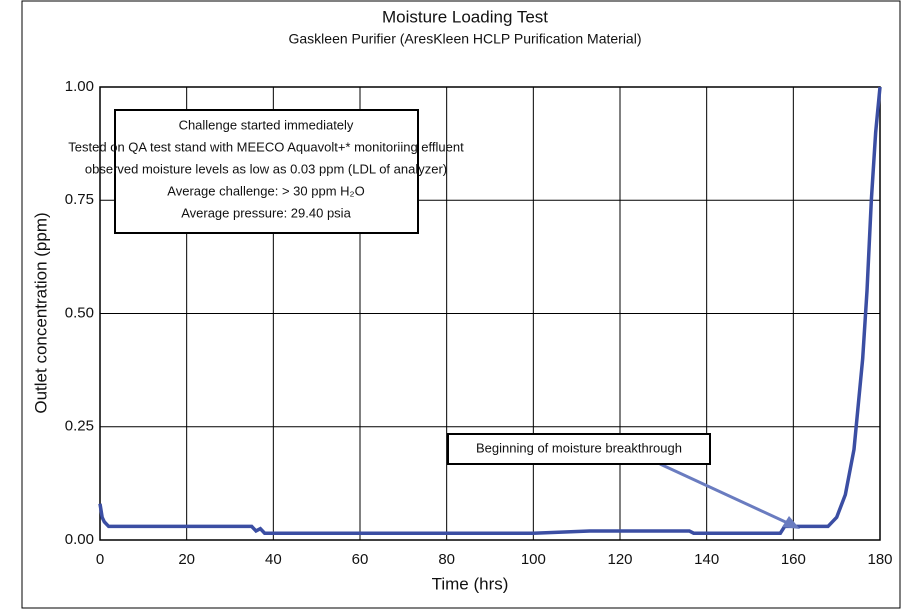 The width and height of the screenshot is (903, 609). I want to click on annotation-text: Beginning of moisture breakthrough, so click(579, 447).